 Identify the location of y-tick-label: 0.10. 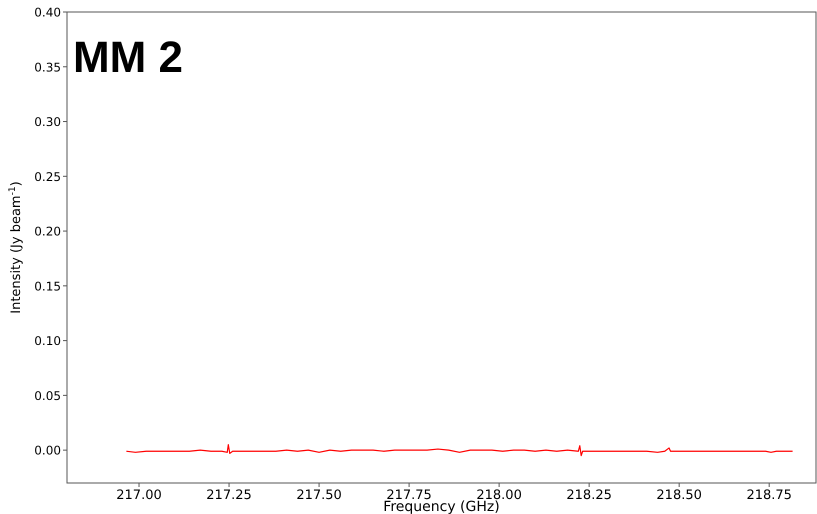
(47, 341).